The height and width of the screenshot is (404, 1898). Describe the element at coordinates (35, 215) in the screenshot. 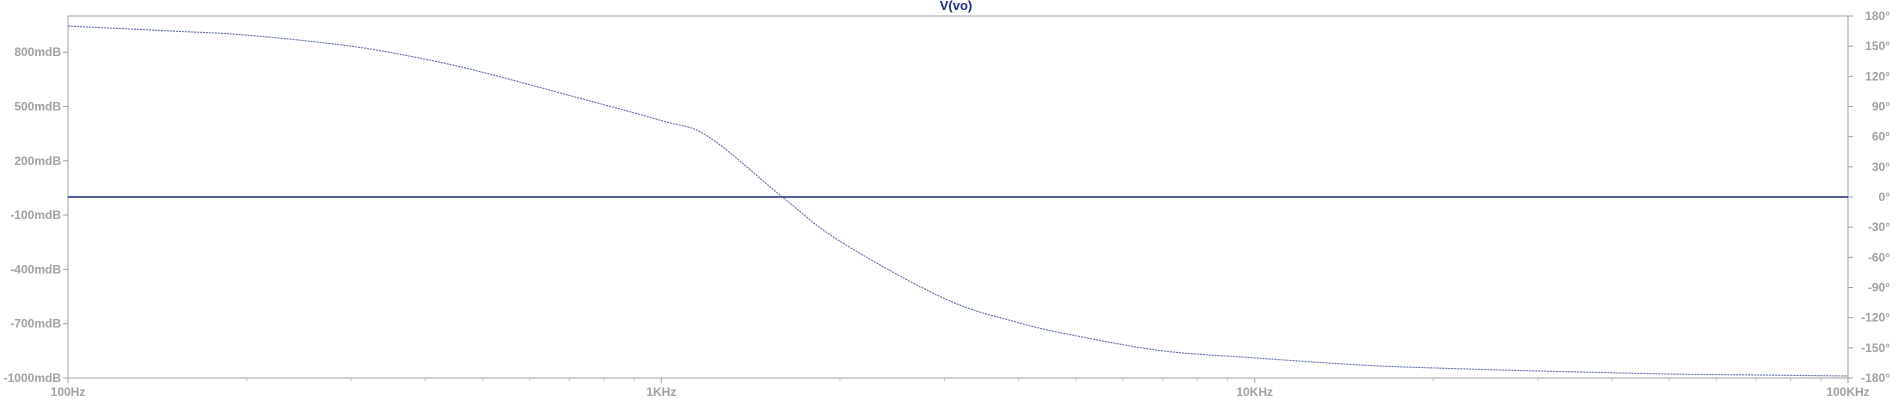

I see `left-tick-label: -100mdB` at that location.